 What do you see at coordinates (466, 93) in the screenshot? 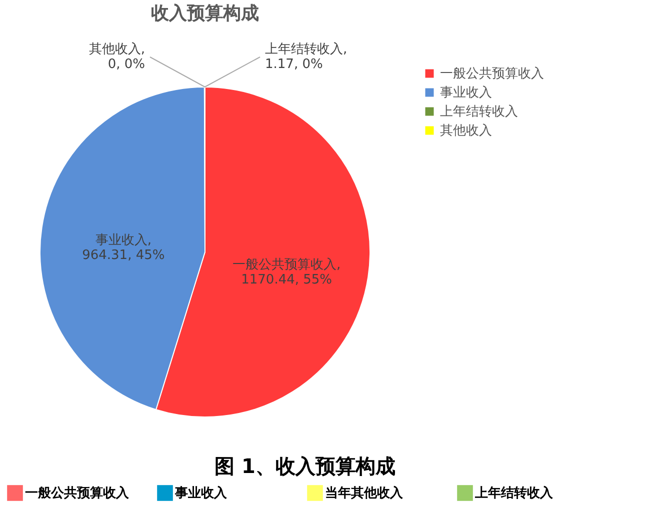
I see `legend-label: 事业收入` at bounding box center [466, 93].